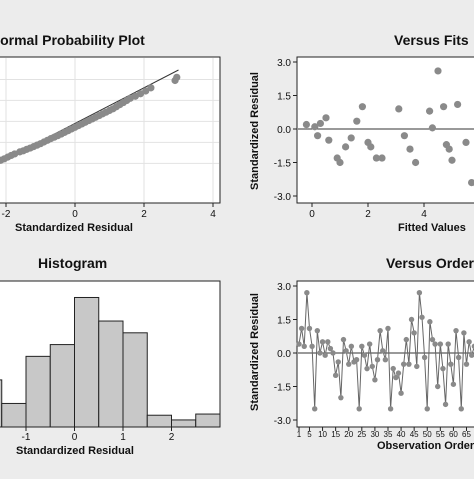 This screenshot has width=474, height=479. What do you see at coordinates (385, 130) in the screenshot?
I see `versus-fits-plot-area` at bounding box center [385, 130].